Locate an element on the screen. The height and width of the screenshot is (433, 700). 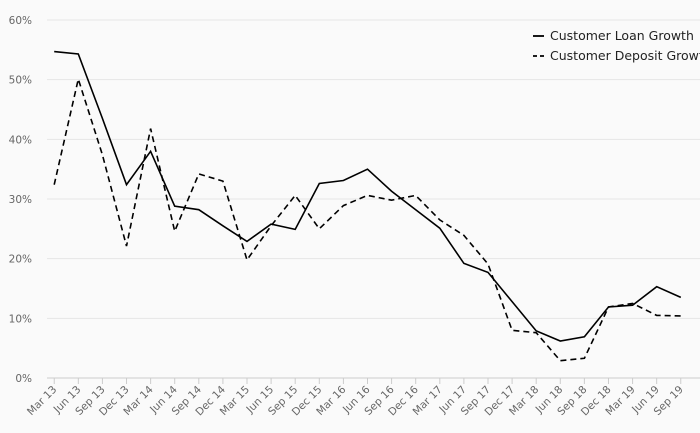
x-tick-label: Mar 13 is located at coordinates (42, 401).